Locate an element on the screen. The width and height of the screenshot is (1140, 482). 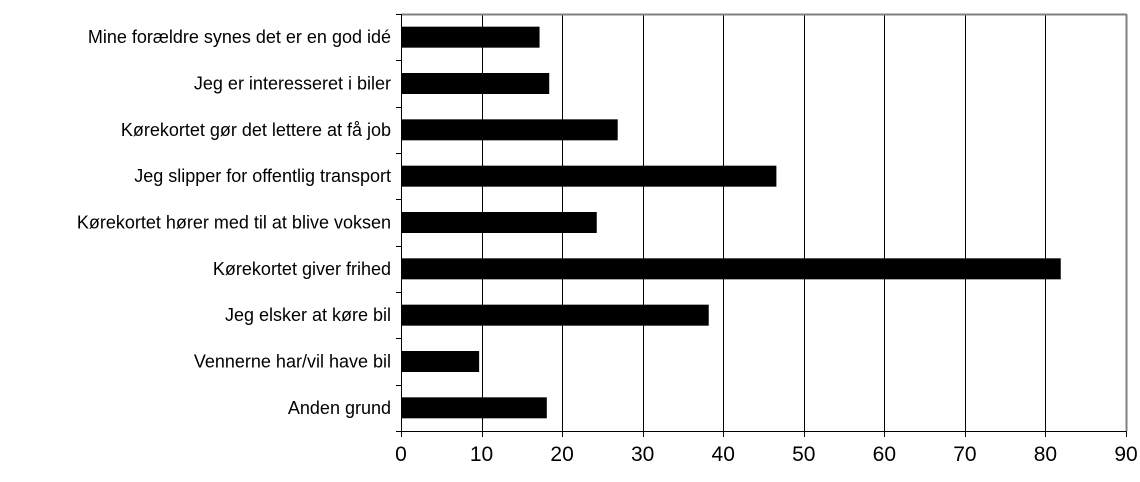
category-label: Kørekortet gør det lettere at få job is located at coordinates (256, 130).